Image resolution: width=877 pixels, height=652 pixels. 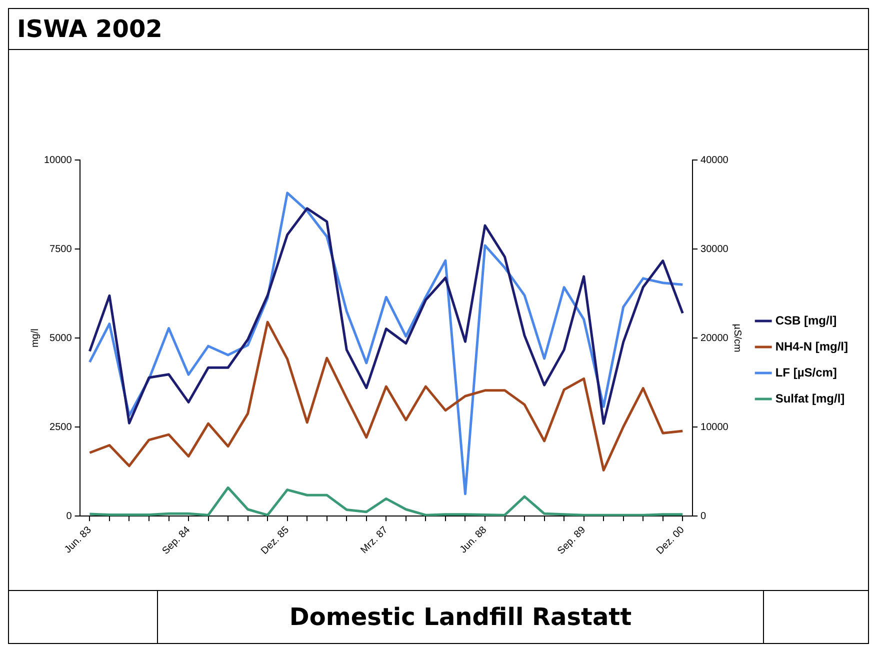 What do you see at coordinates (714, 338) in the screenshot?
I see `y2-tick-label: 20000` at bounding box center [714, 338].